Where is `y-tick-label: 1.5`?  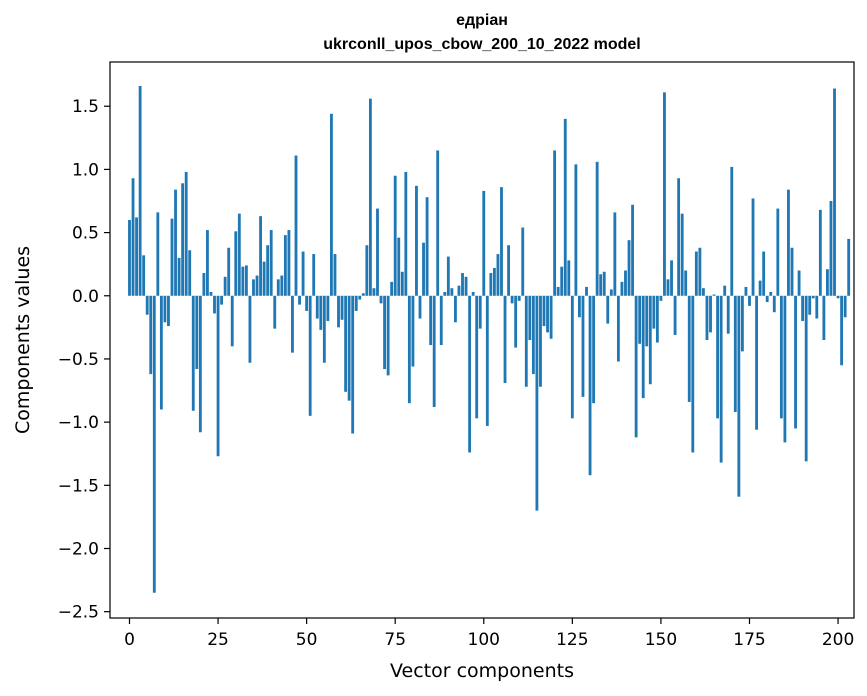 y-tick-label: 1.5 is located at coordinates (85, 107).